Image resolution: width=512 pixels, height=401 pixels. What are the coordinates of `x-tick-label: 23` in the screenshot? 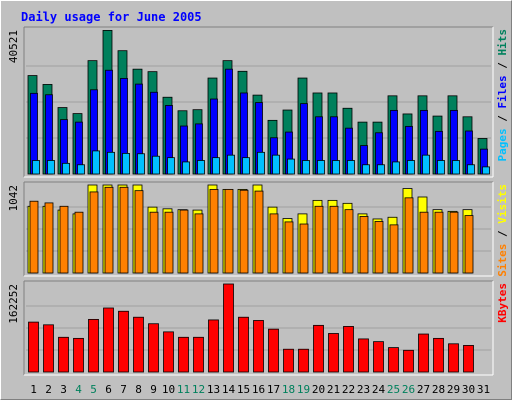 It's located at (363, 389).